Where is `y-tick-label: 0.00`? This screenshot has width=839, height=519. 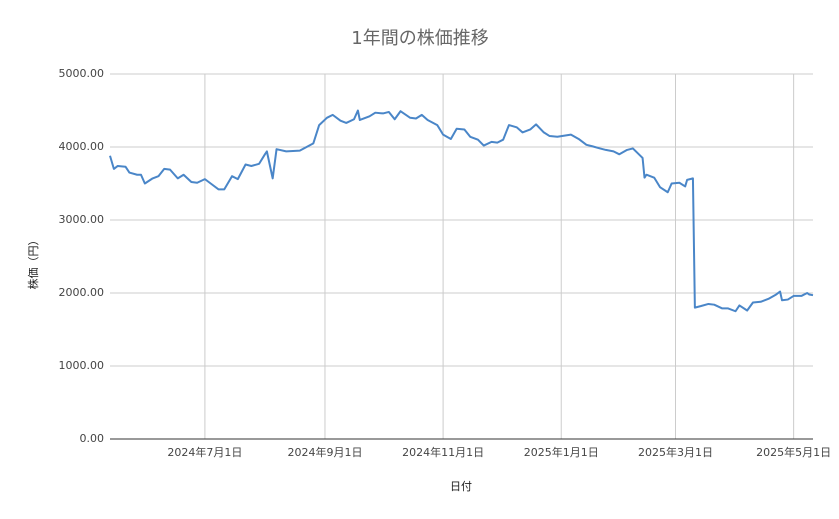 y-tick-label: 0.00 is located at coordinates (92, 438).